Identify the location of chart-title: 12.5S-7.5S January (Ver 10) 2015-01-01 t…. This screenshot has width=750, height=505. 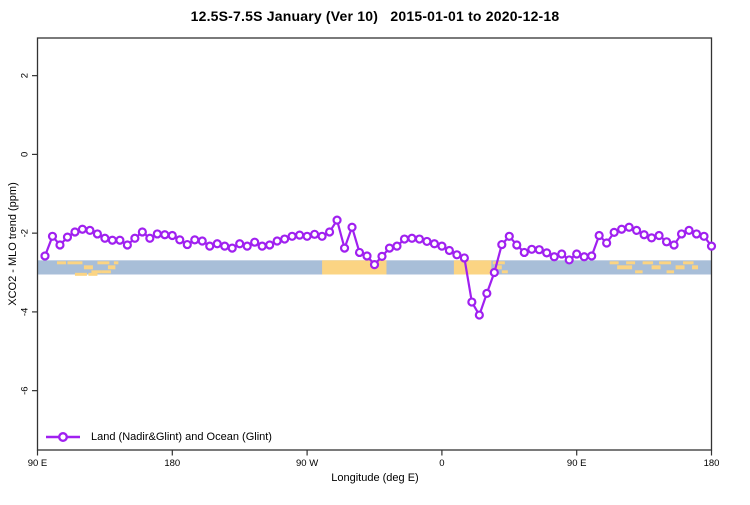
(375, 16).